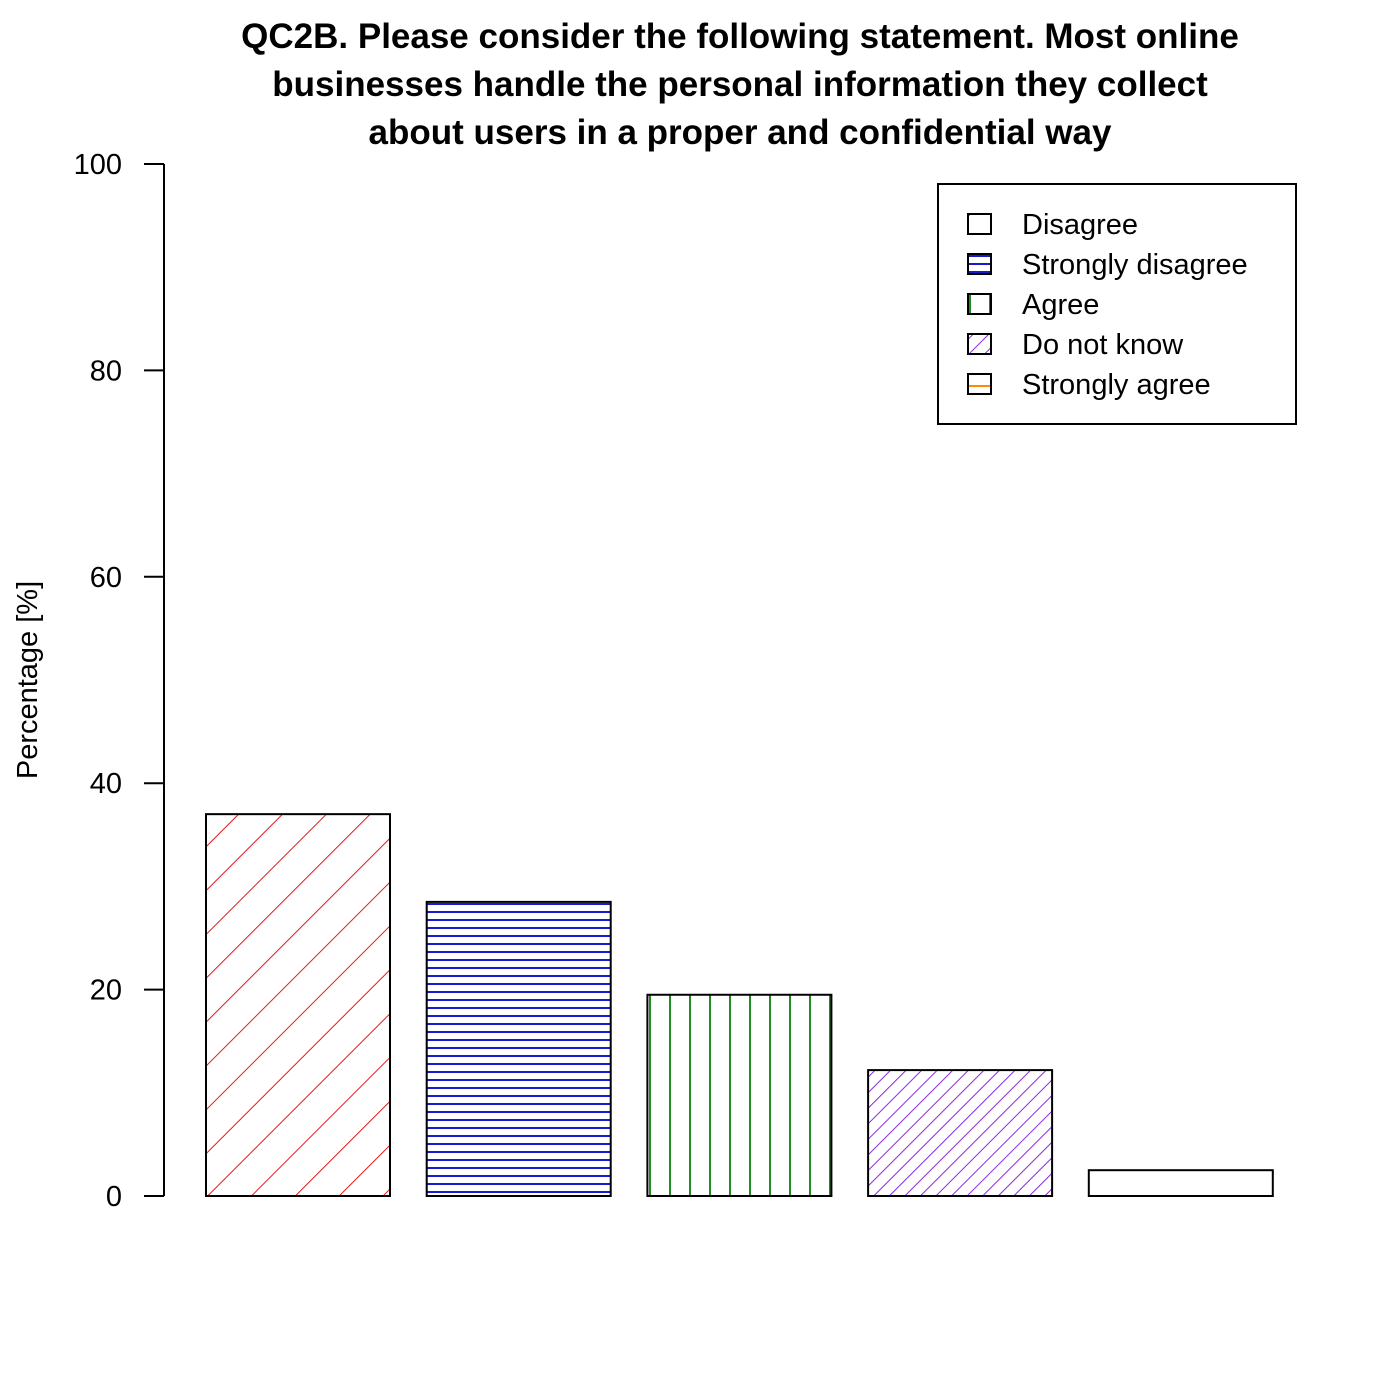  I want to click on legend-label-strongly-agree: Strongly agree, so click(1116, 385).